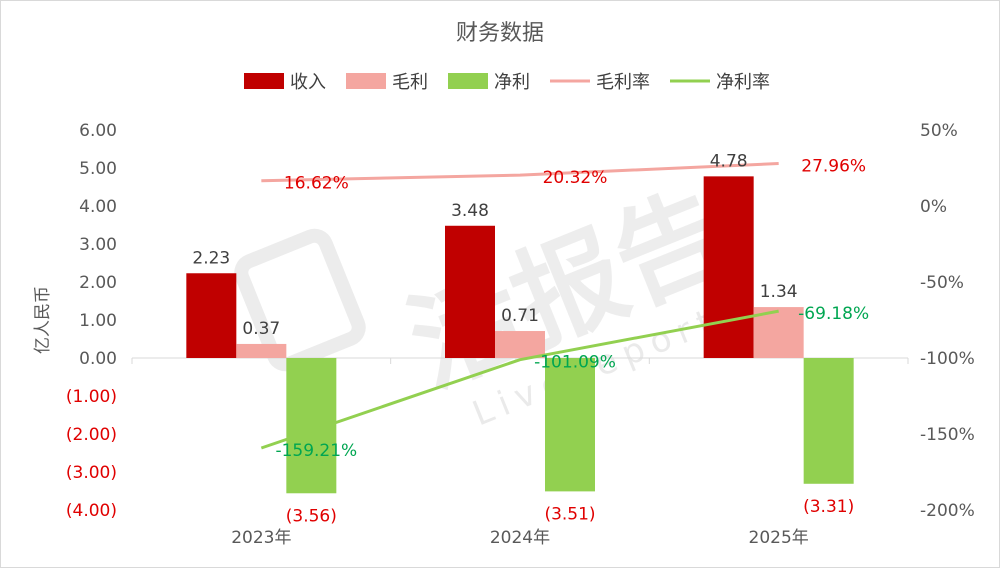 The image size is (1000, 568). I want to click on line-毛利率, so click(520, 172).